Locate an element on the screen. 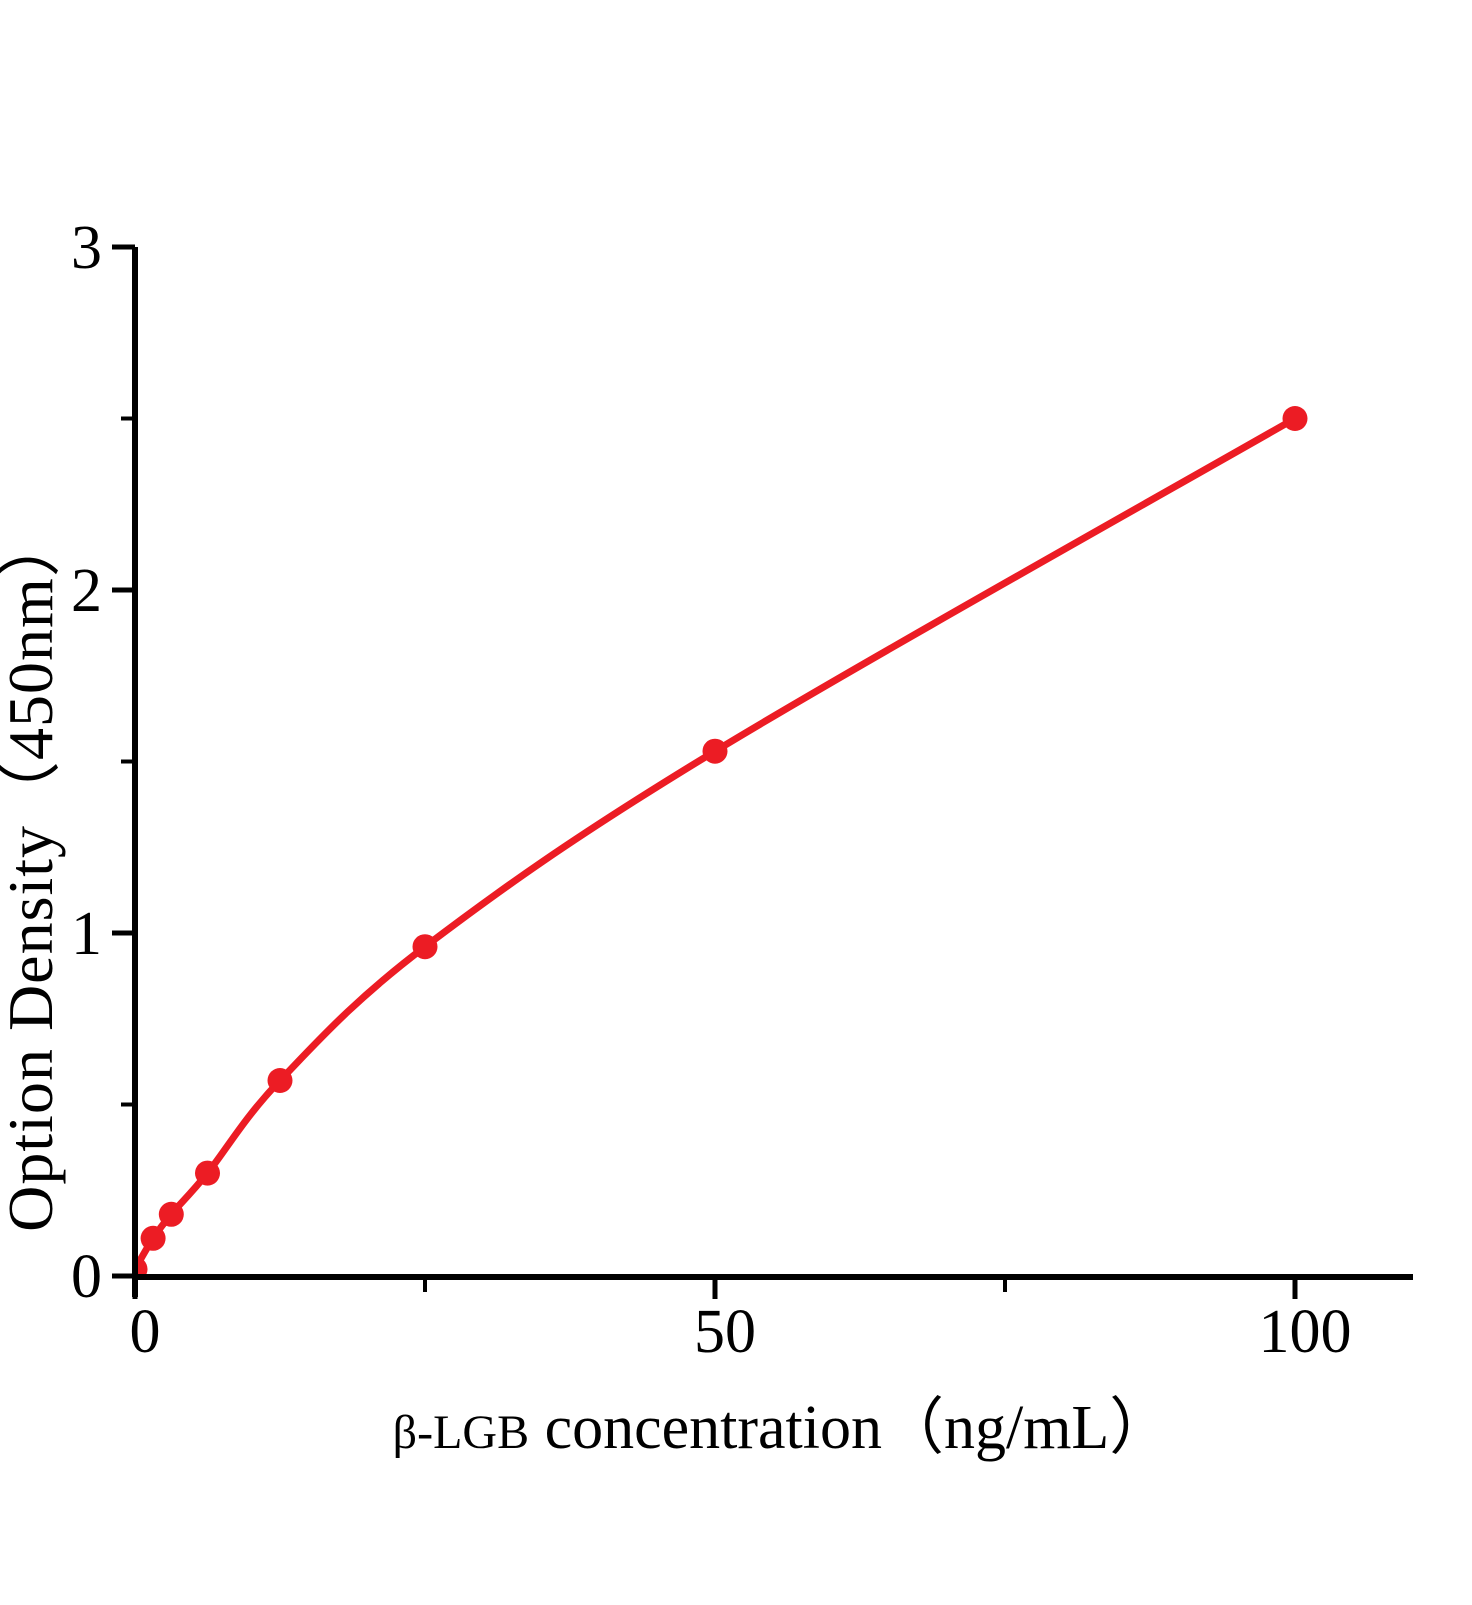 The height and width of the screenshot is (1605, 1472). x-tick-label: 0 is located at coordinates (145, 1332).